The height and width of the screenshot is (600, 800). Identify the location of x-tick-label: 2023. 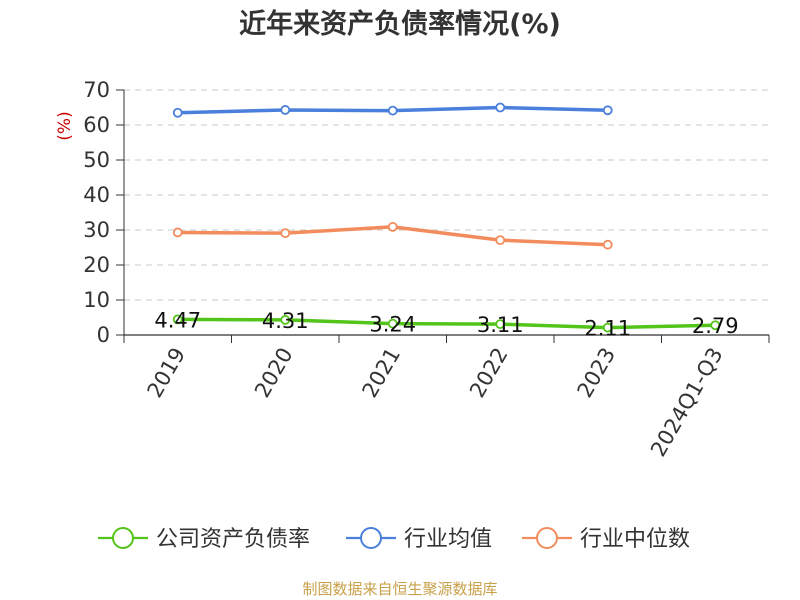
(597, 373).